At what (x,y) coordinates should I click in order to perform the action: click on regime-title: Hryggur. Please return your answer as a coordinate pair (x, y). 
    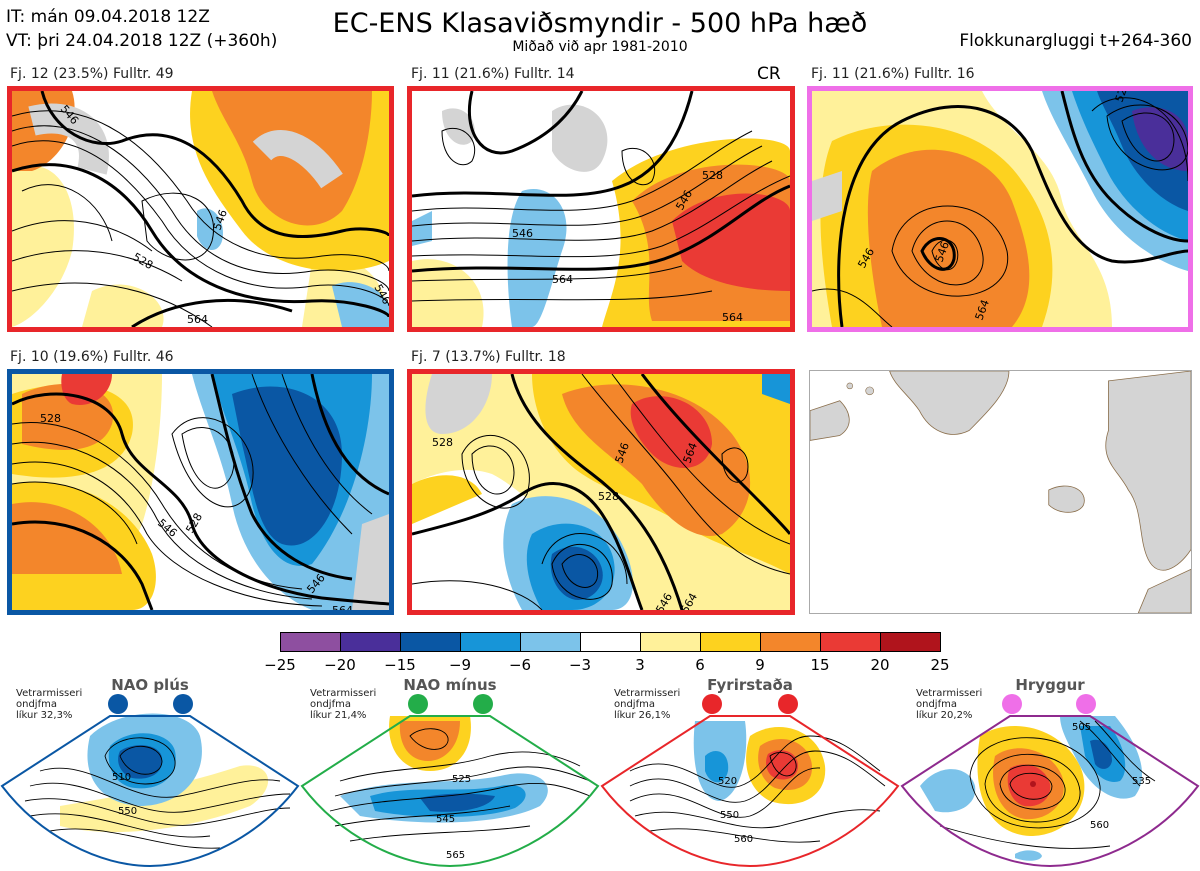
    Looking at the image, I should click on (1050, 685).